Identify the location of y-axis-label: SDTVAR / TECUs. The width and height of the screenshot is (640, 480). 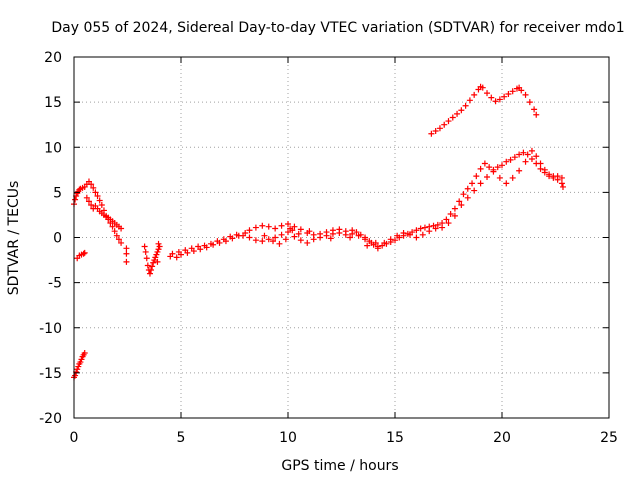
(14, 238).